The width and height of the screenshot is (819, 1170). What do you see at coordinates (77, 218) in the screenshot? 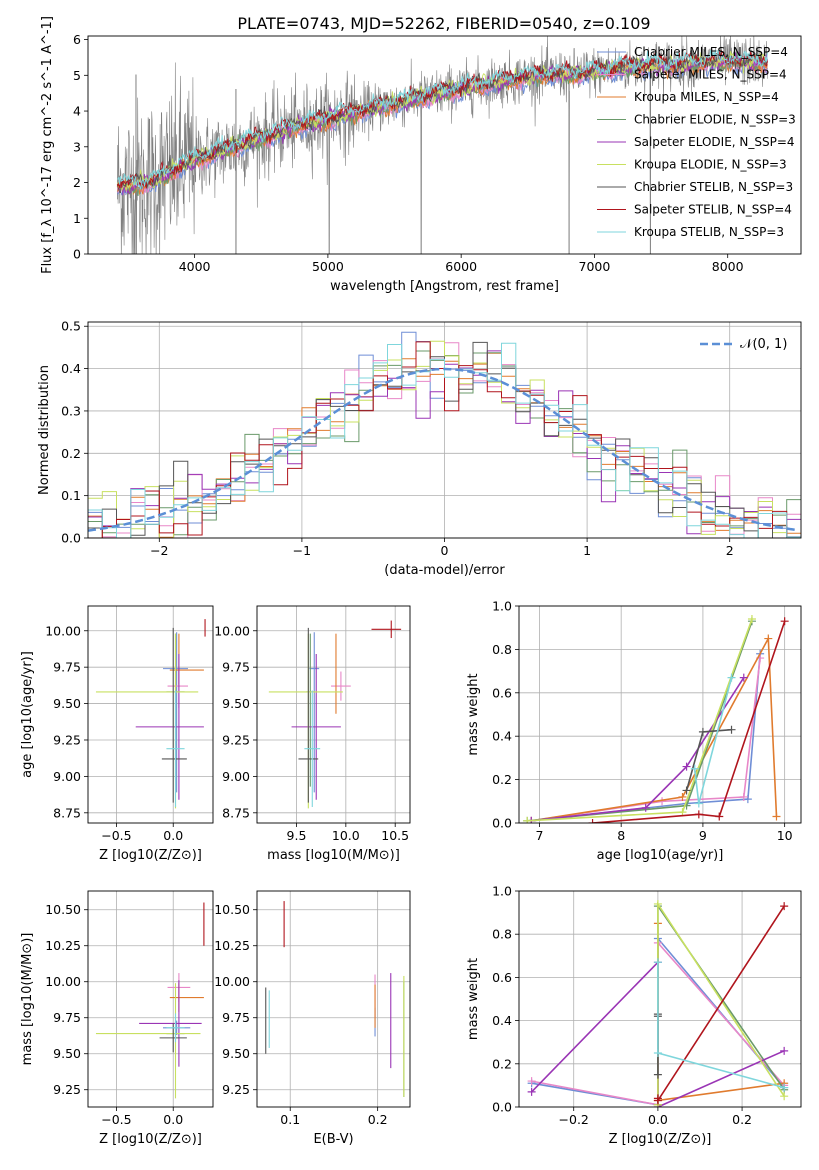
I see `y-tick-label: 1` at bounding box center [77, 218].